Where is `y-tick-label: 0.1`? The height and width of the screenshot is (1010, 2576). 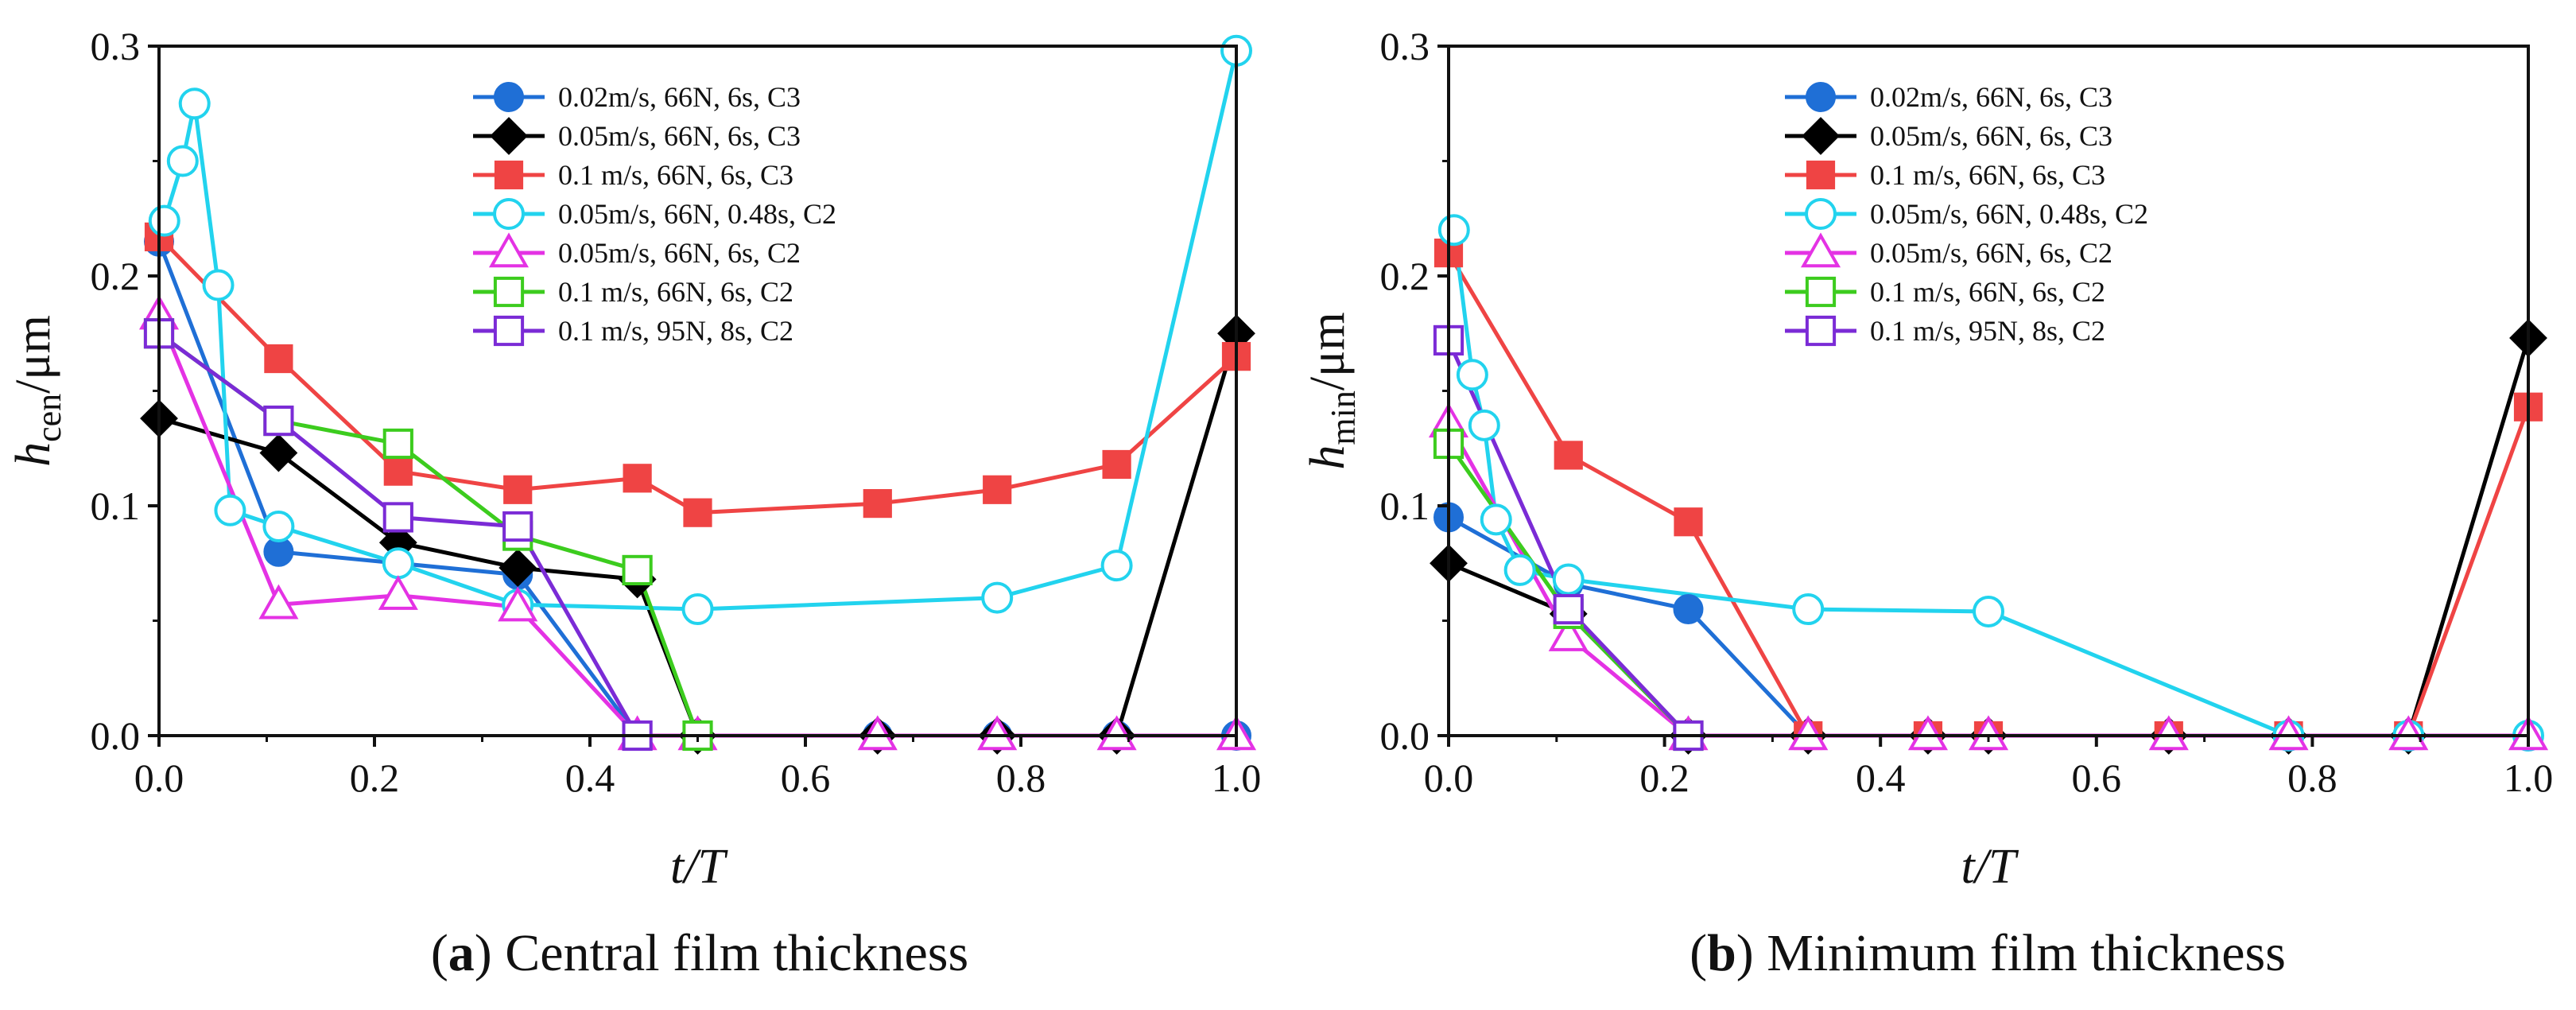
y-tick-label: 0.1 is located at coordinates (116, 506).